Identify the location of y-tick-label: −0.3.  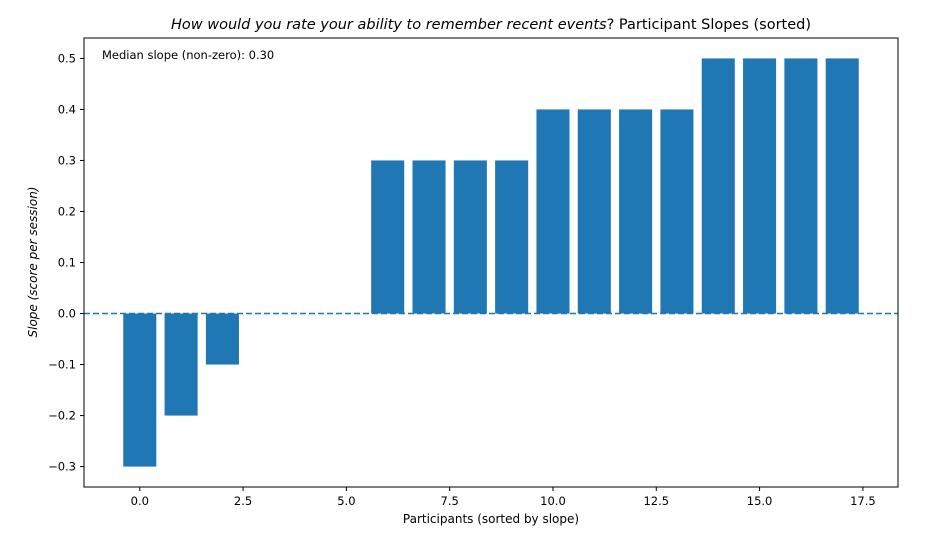
(62, 467).